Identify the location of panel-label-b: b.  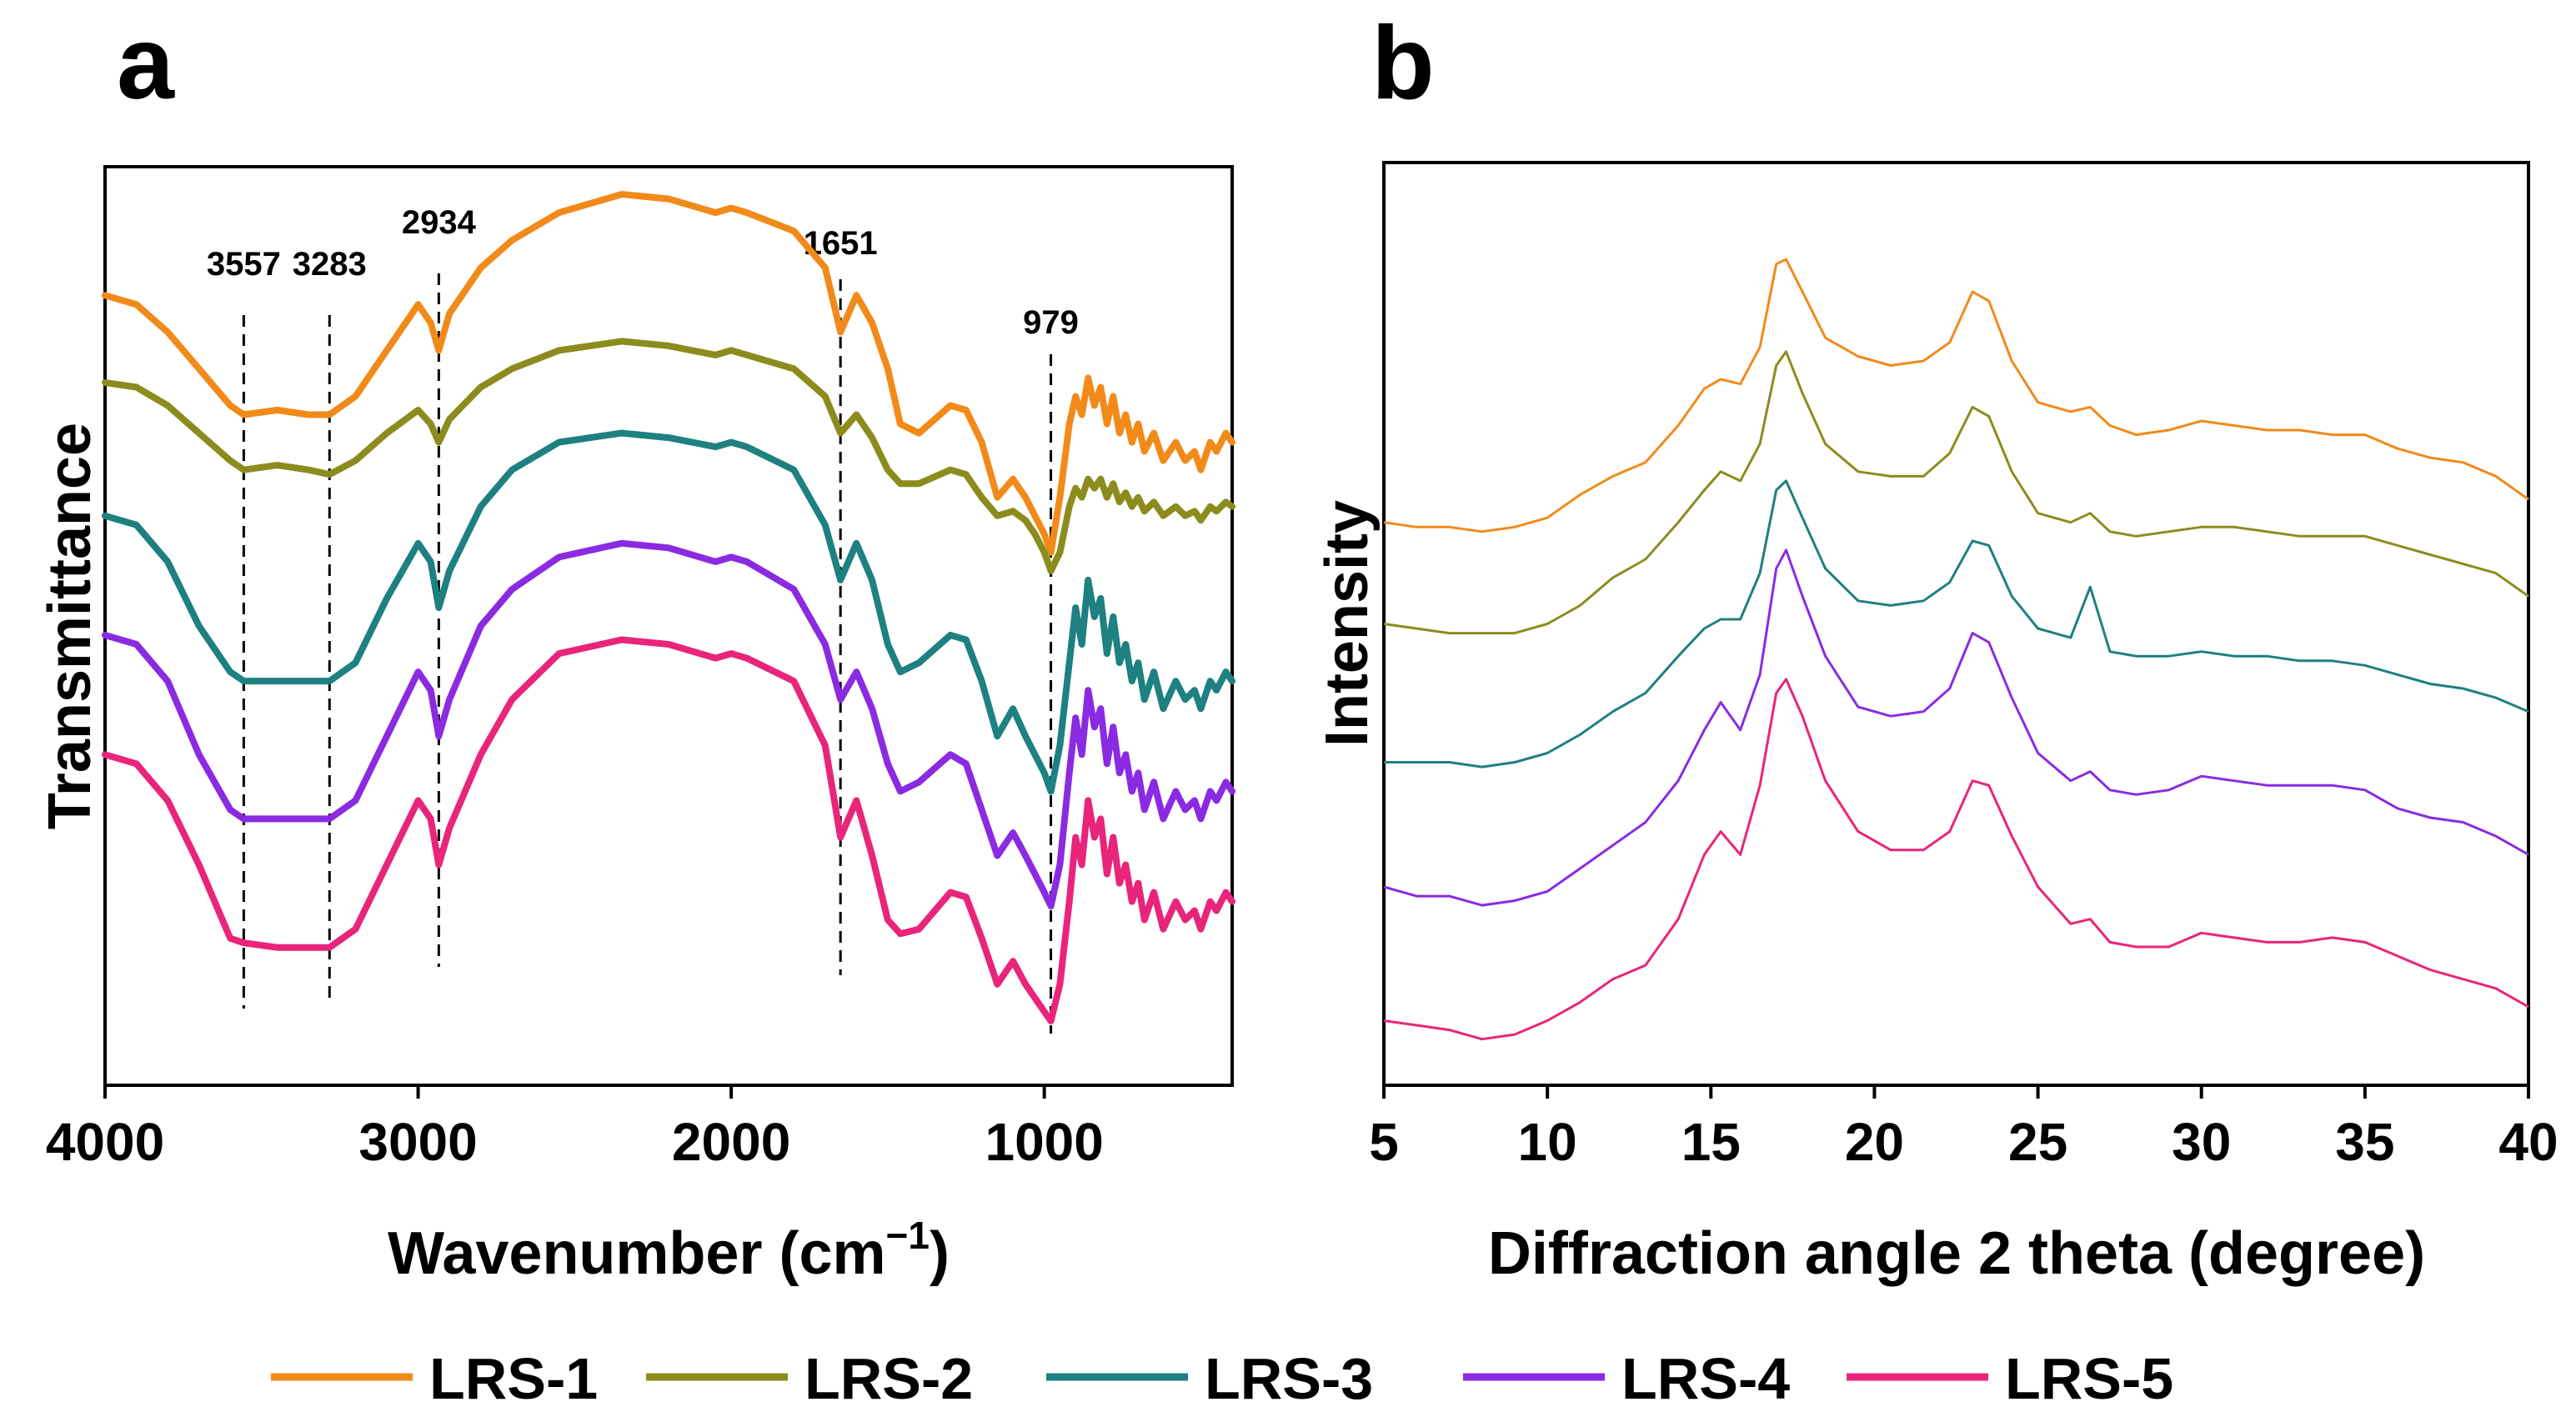
(1403, 63).